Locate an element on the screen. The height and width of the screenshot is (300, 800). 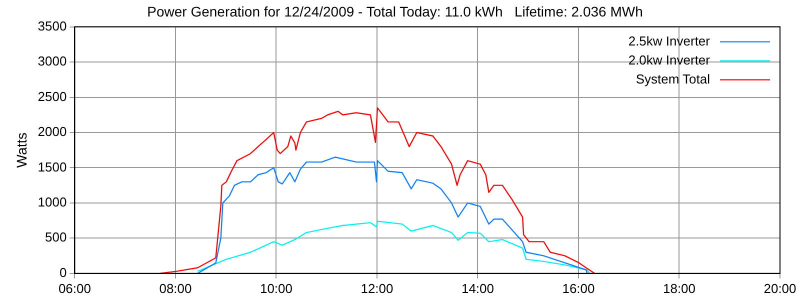
chart-title: Power Generation for 12/24/2009 - Total Today: 11.0 kWh Lifetime: 2.036 MWh is located at coordinates (395, 11).